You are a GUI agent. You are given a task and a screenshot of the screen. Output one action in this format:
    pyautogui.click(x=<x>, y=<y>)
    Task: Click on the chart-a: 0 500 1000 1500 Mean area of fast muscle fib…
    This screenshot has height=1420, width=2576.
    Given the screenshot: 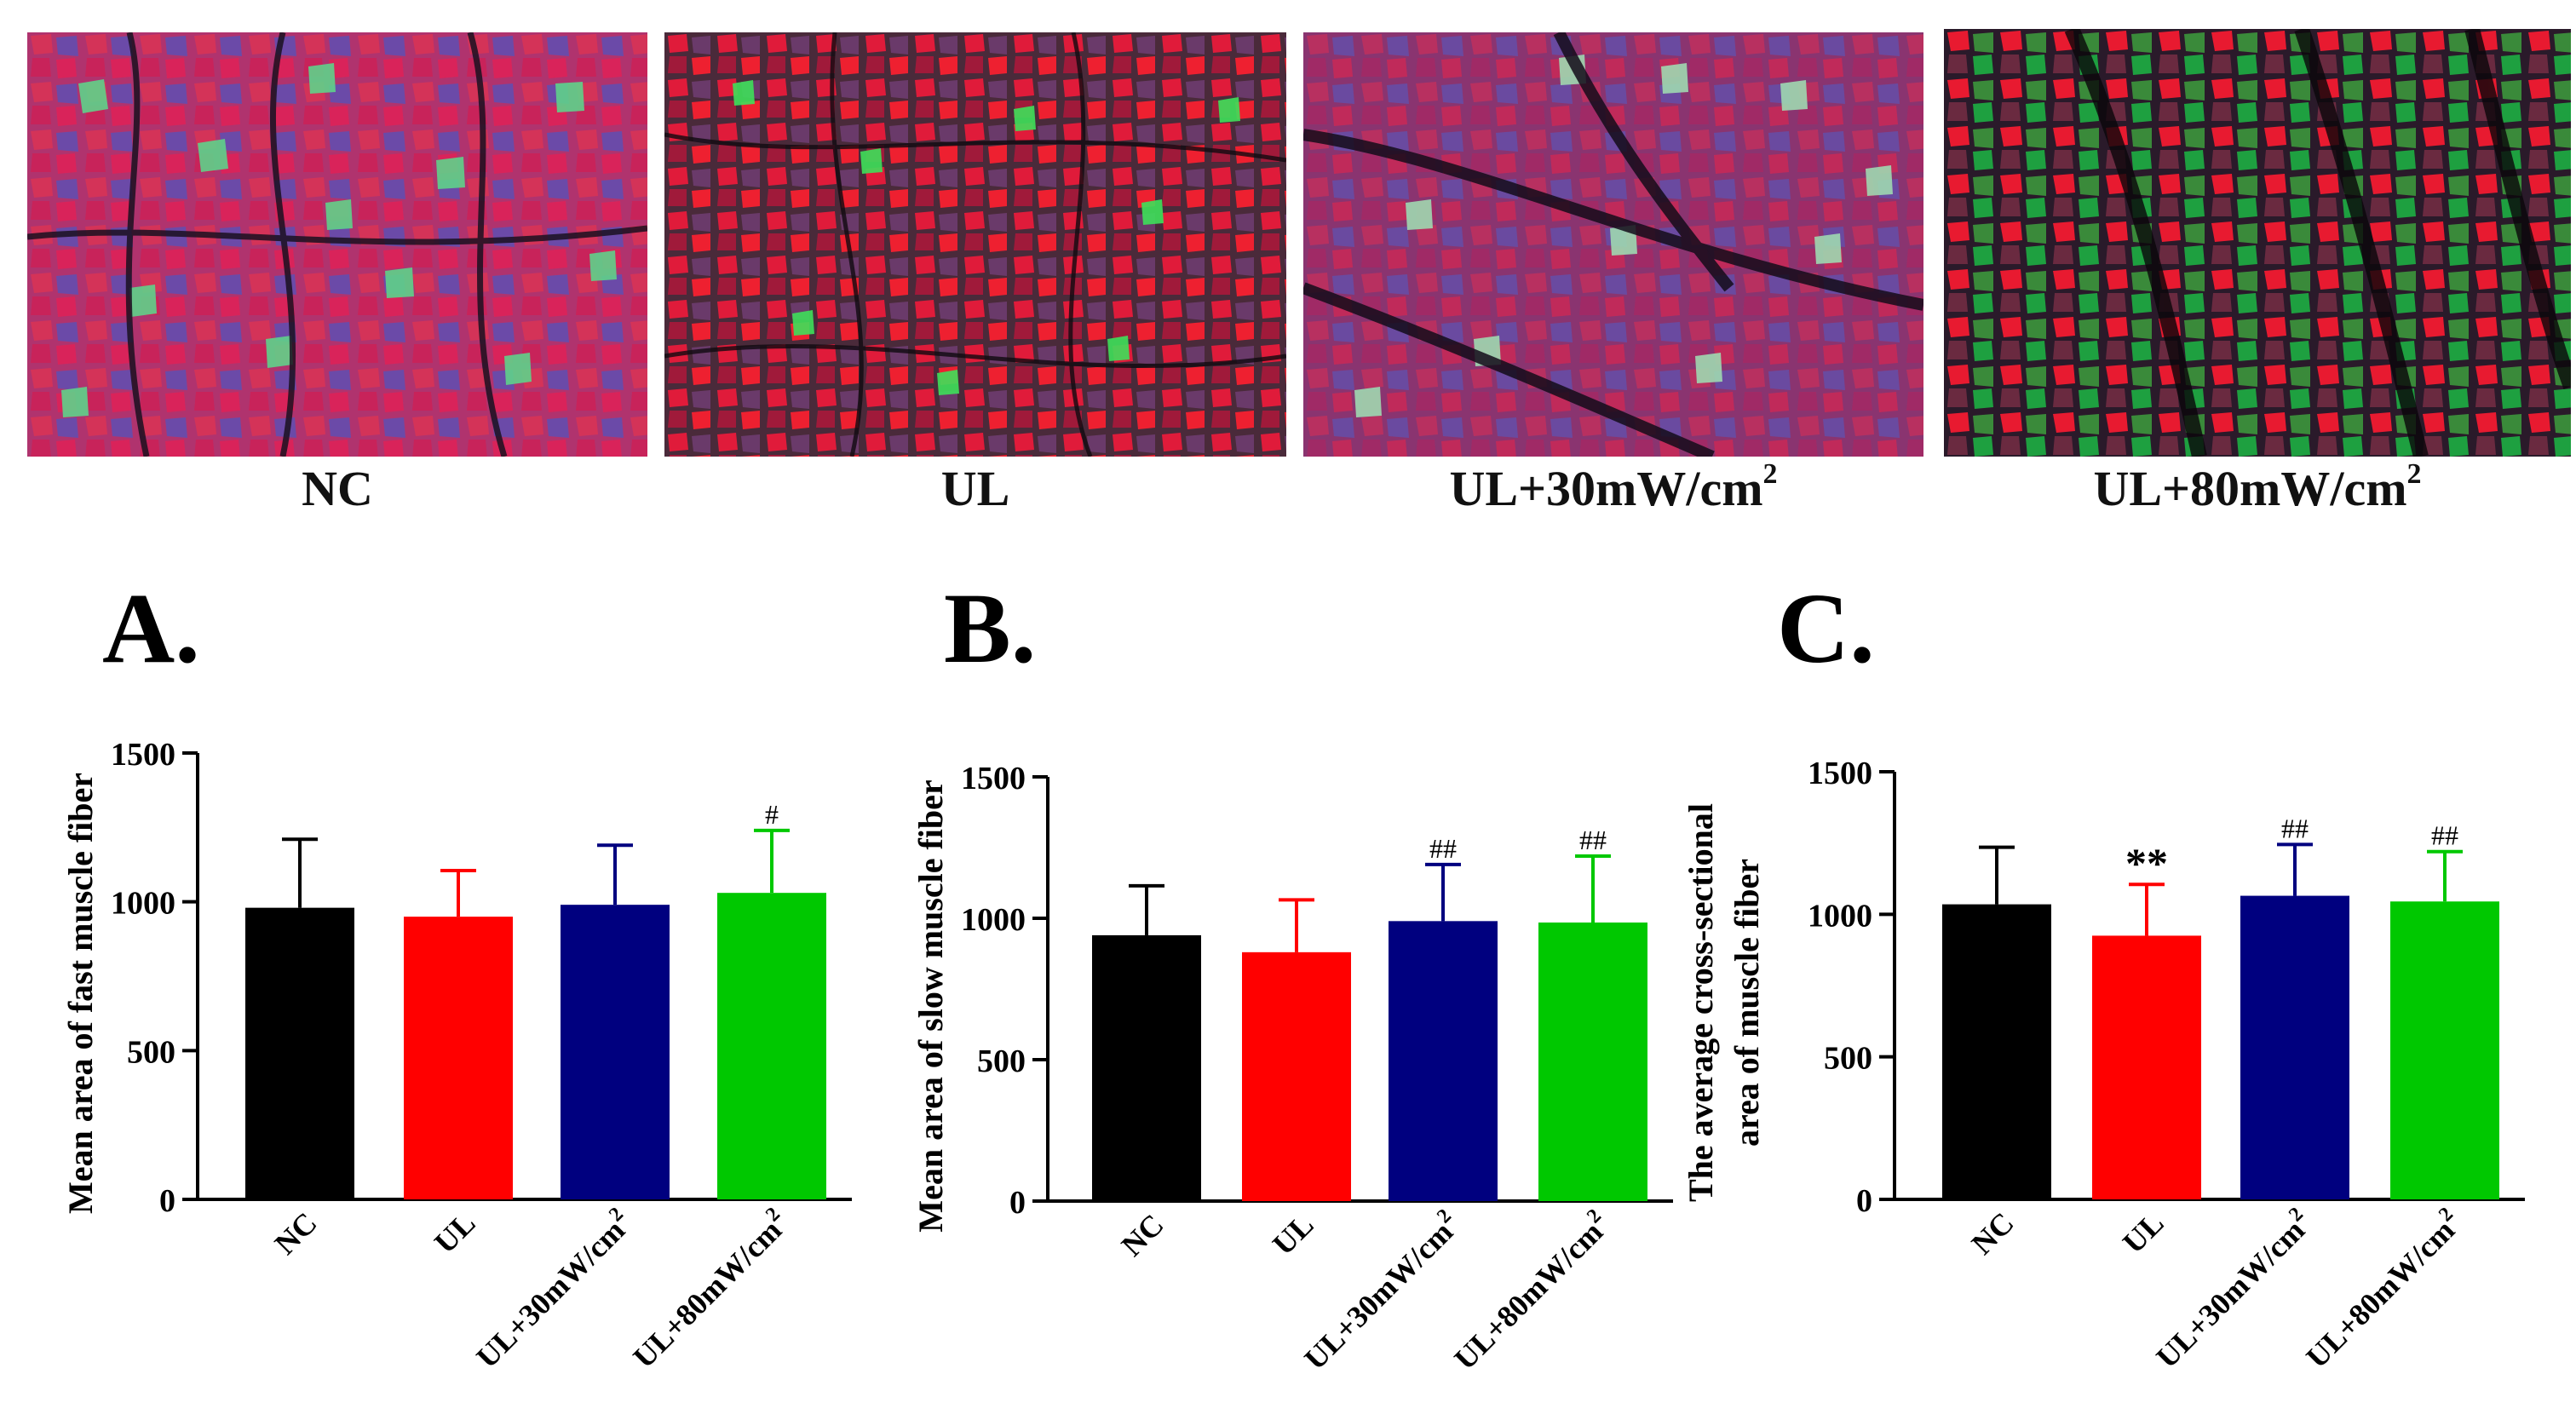 What is the action you would take?
    pyautogui.click(x=457, y=1056)
    